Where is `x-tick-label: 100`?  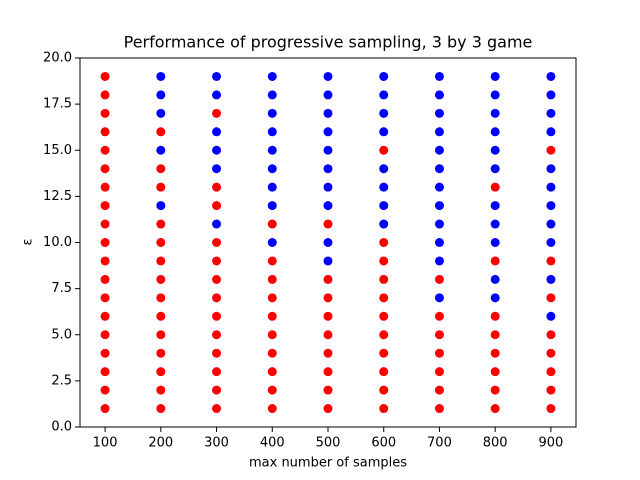
x-tick-label: 100 is located at coordinates (105, 443).